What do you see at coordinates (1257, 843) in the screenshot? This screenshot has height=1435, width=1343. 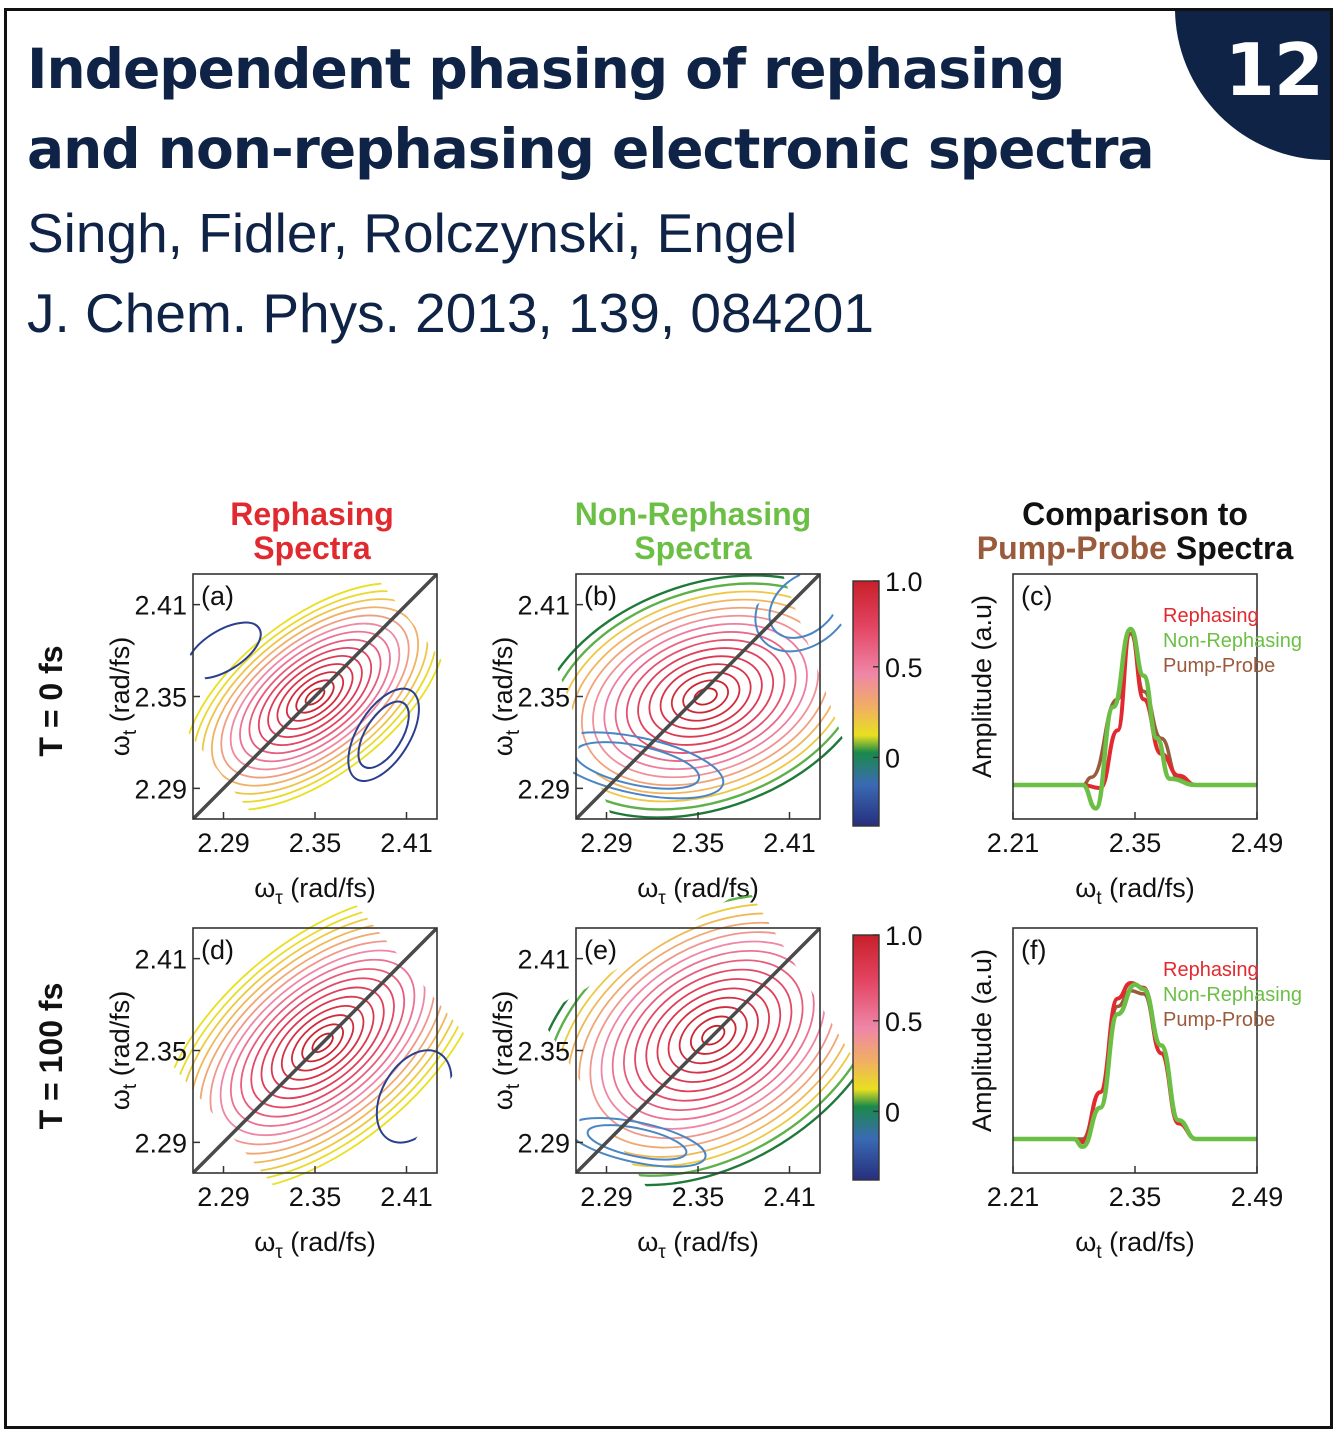 I see `c-xtick-label: 2.49` at bounding box center [1257, 843].